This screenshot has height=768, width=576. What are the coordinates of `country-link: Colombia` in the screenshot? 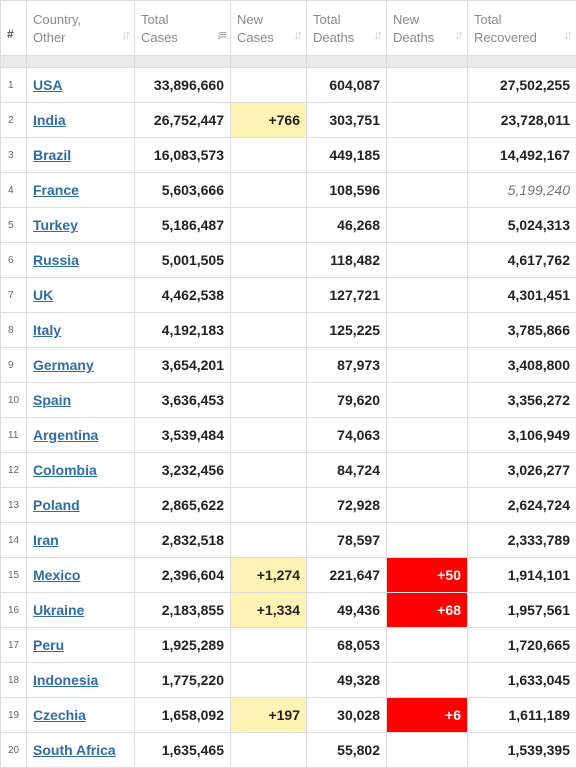 It's located at (65, 470).